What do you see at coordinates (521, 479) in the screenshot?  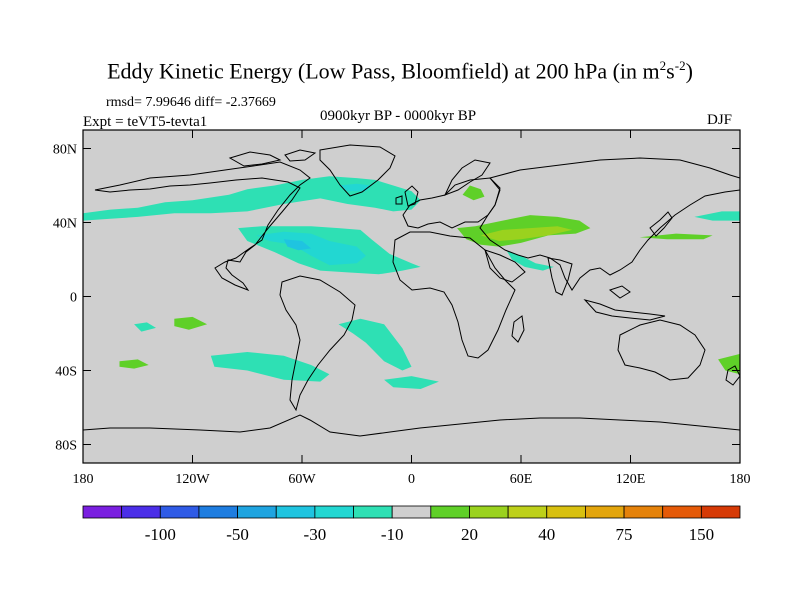 I see `x-tick-label: 60E` at bounding box center [521, 479].